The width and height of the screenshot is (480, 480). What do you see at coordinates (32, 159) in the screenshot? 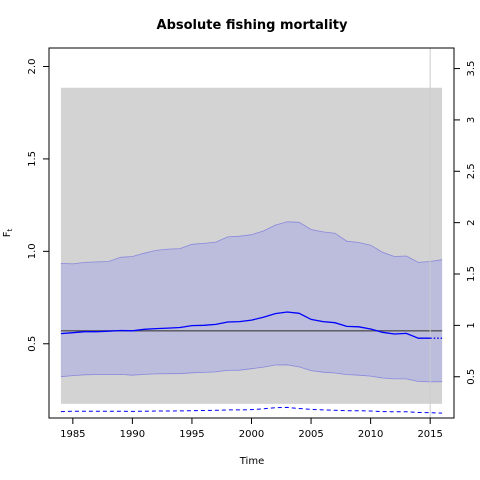
I see `y-tick-label: 1.5` at bounding box center [32, 159].